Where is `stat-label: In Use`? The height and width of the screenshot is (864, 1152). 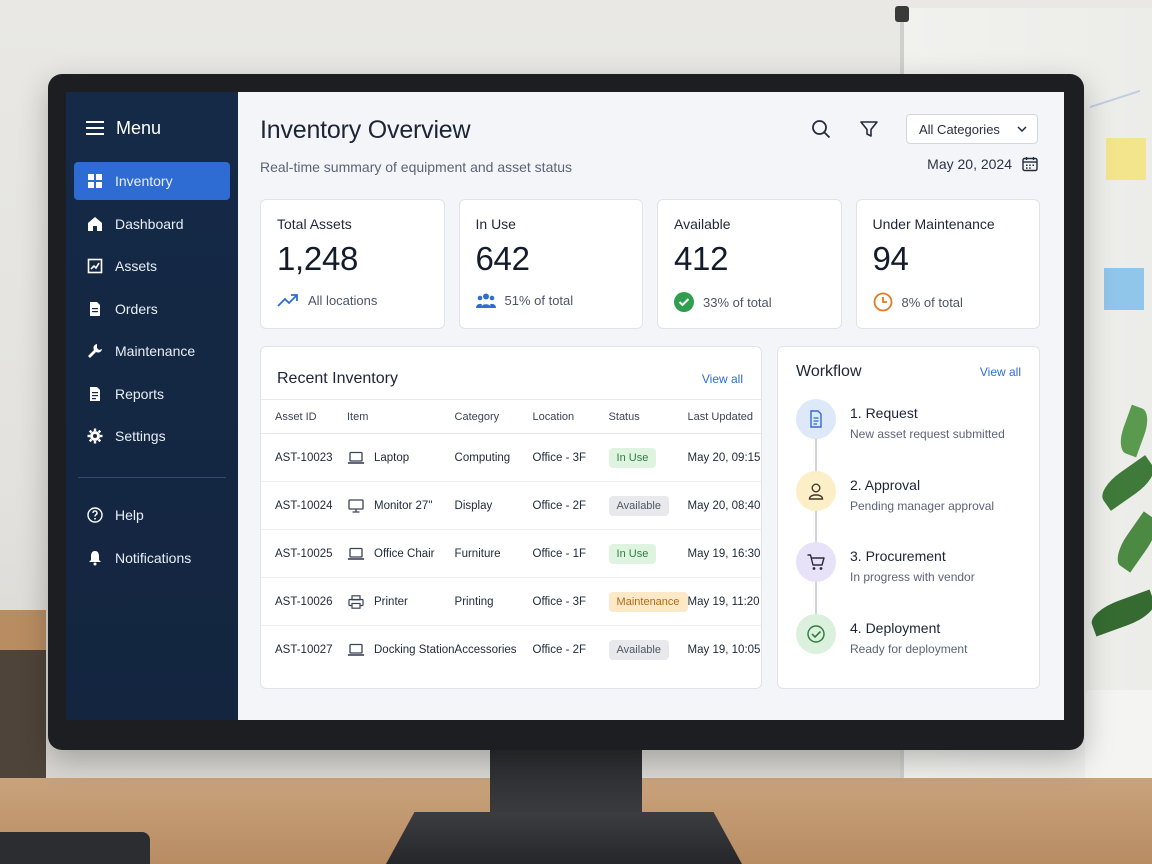 stat-label: In Use is located at coordinates (495, 224).